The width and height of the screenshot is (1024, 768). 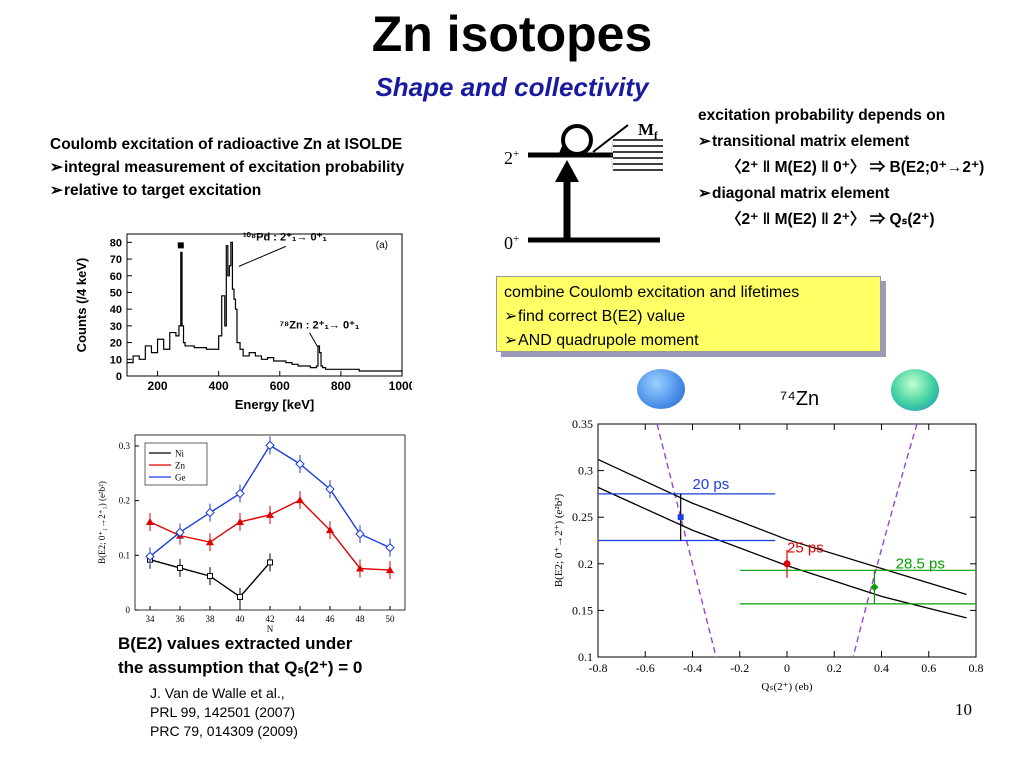 What do you see at coordinates (830, 219) in the screenshot?
I see `formula-2: 〈2⁺ ‖ M(E2) ‖ 2⁺〉 ⇒ Qₛ(2⁺)` at bounding box center [830, 219].